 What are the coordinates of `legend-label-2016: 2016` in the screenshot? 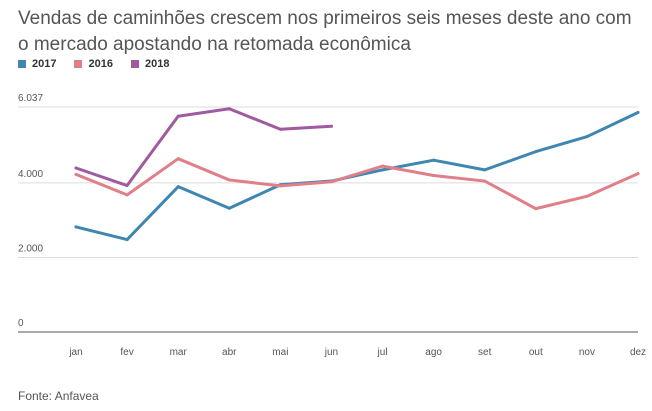 It's located at (100, 64).